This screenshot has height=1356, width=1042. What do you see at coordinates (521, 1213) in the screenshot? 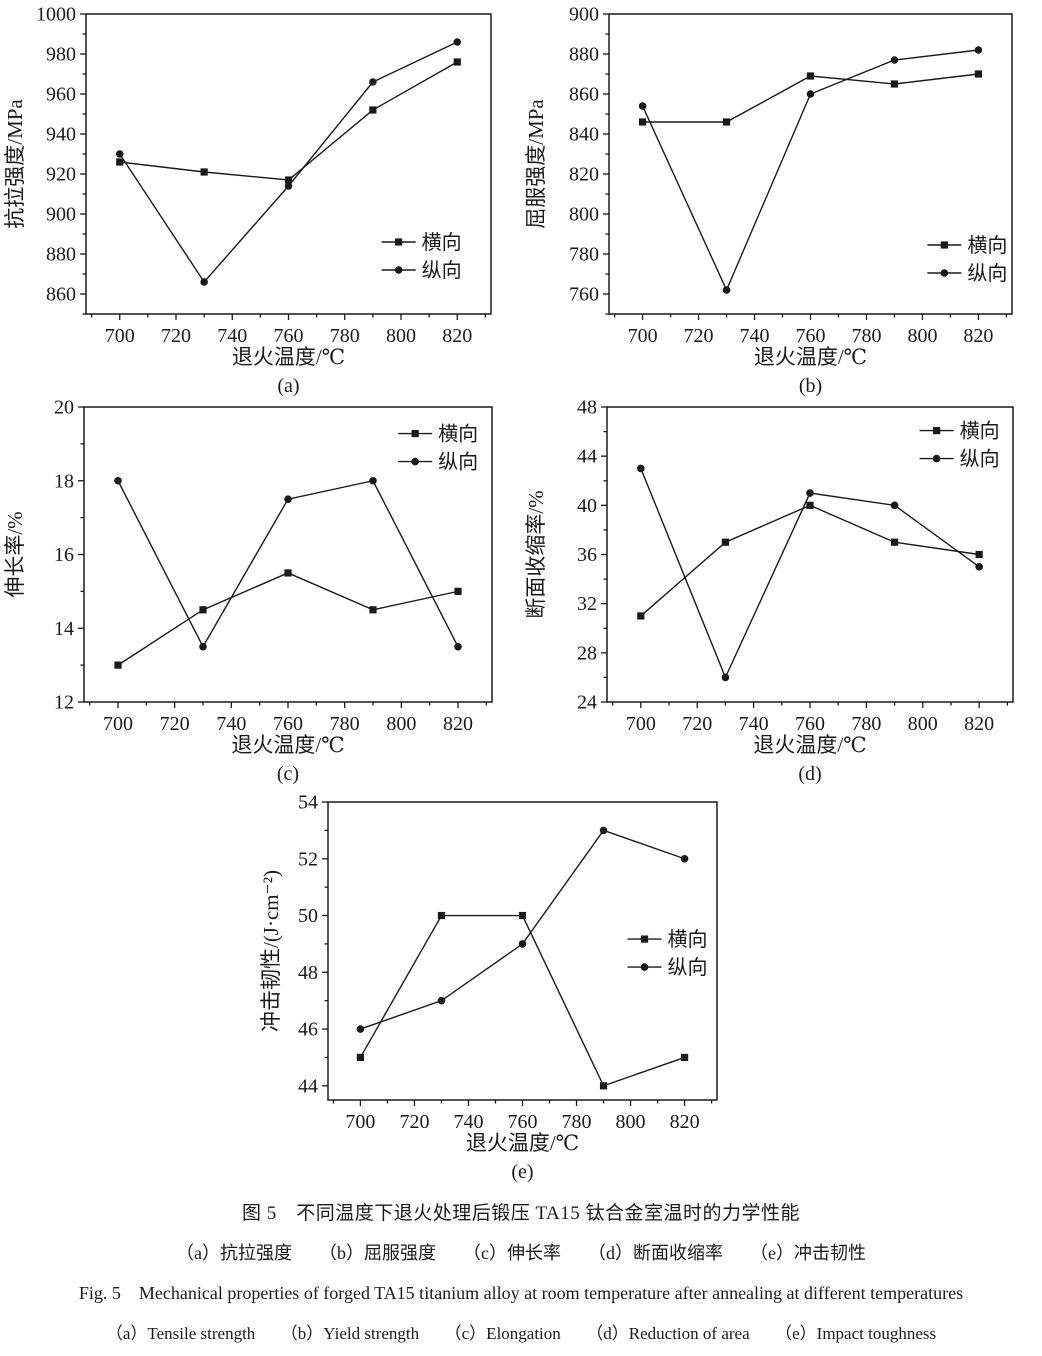
I see `caption-zh-title: 图 5 不同温度下退火处理后锻压 TA15 钛合金室温时的力学性能` at bounding box center [521, 1213].